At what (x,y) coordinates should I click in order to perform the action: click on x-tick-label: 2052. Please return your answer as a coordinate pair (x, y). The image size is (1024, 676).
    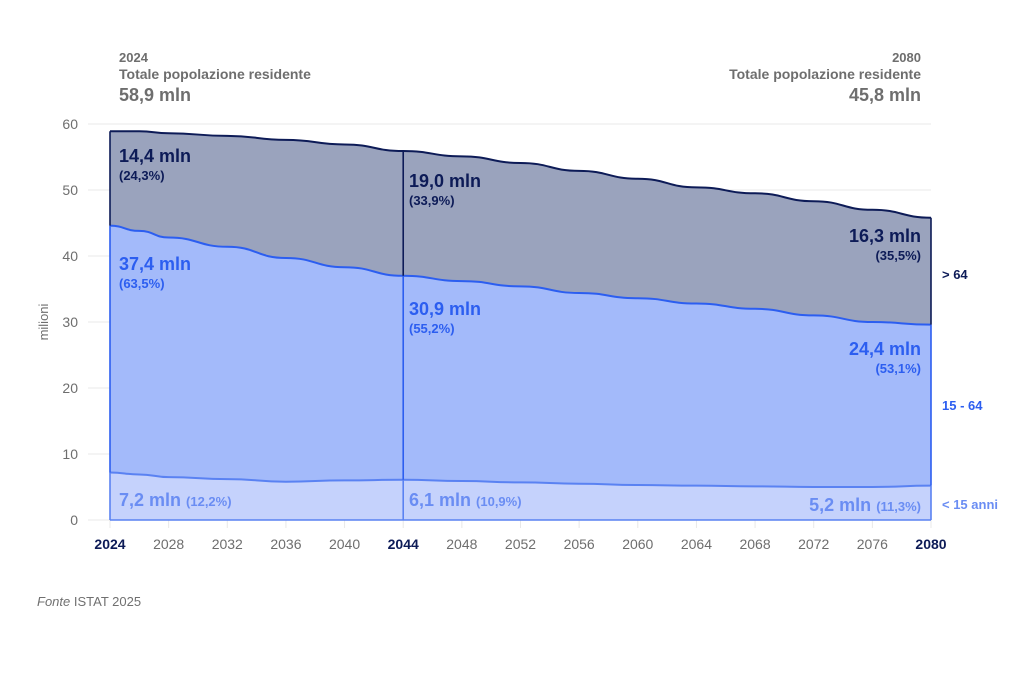
    Looking at the image, I should click on (520, 544).